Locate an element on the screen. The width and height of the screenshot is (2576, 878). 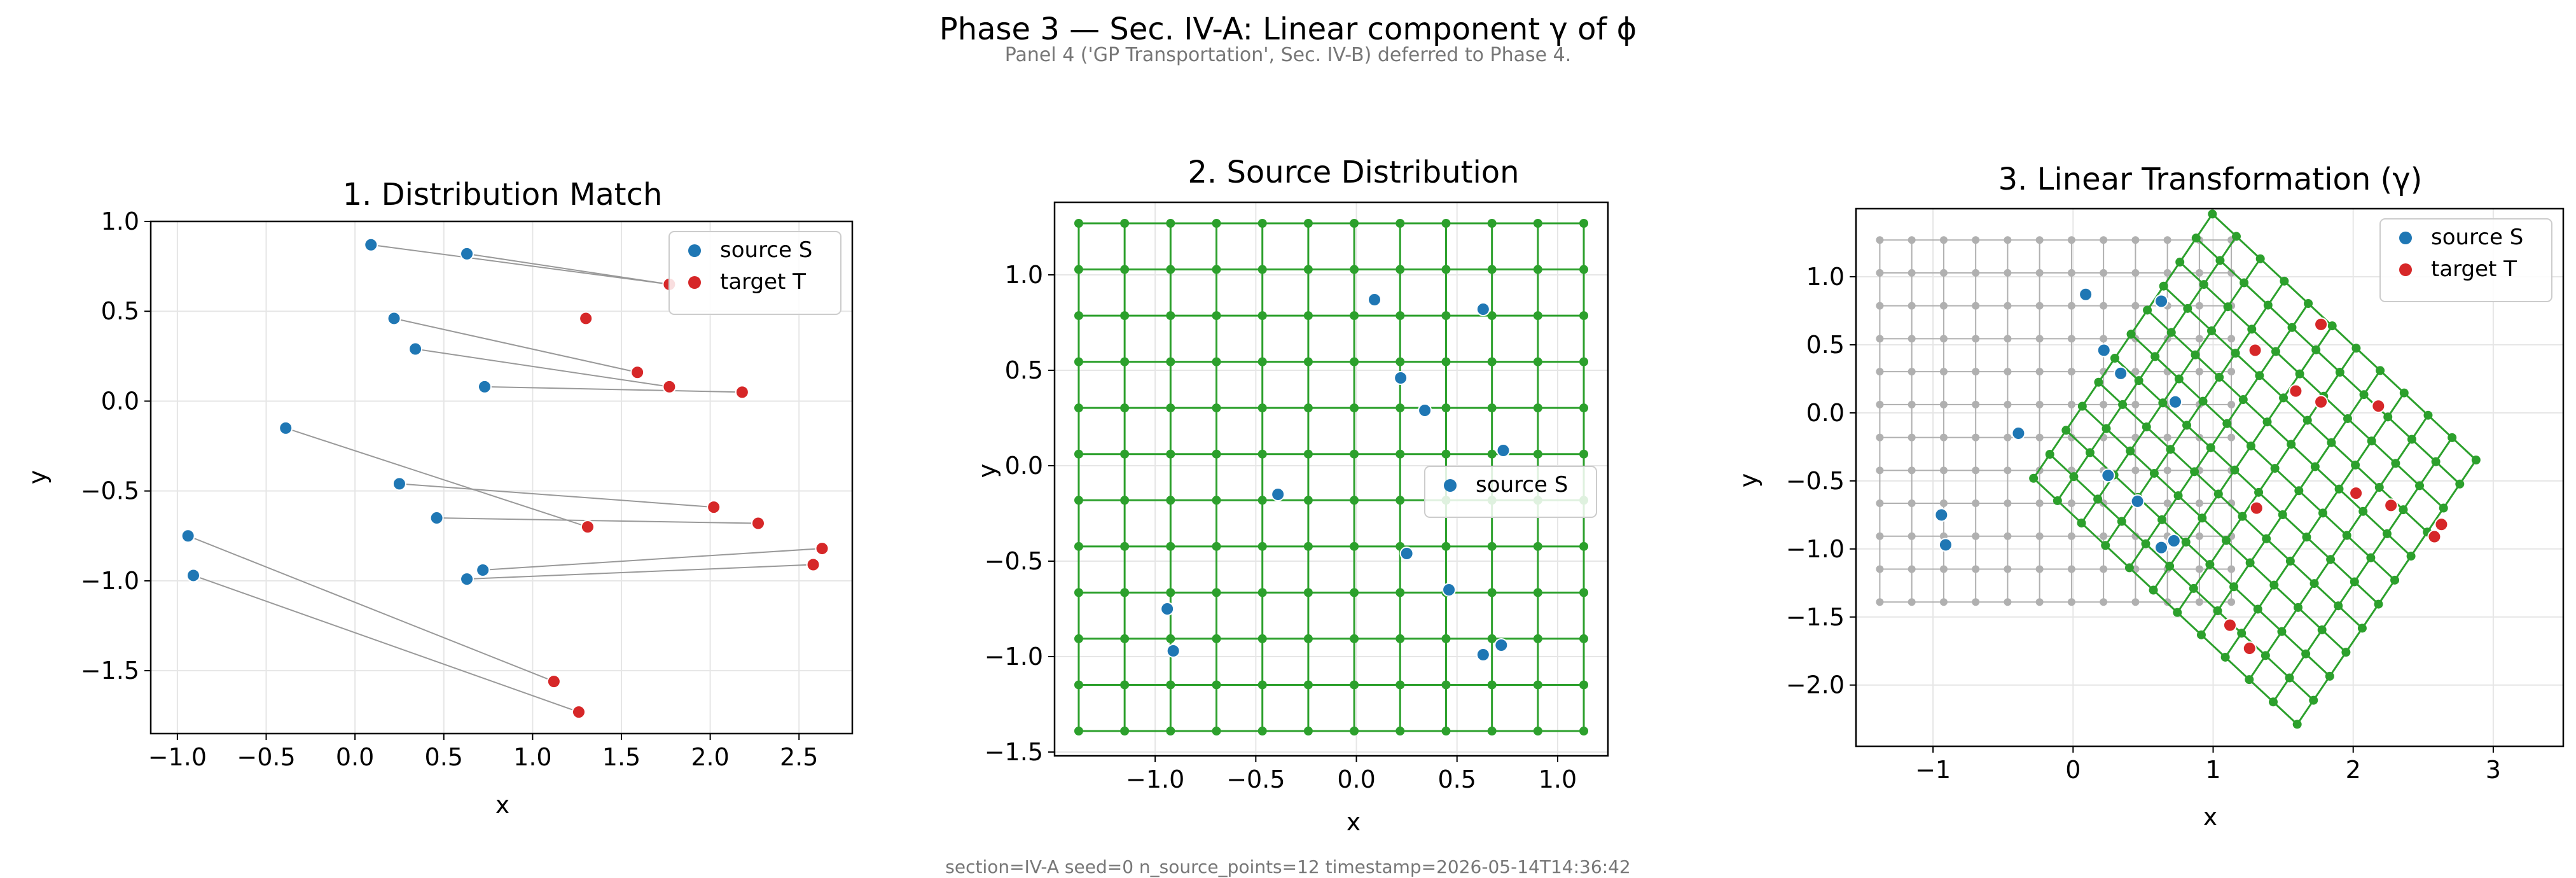
legend: source S is located at coordinates (1510, 492).